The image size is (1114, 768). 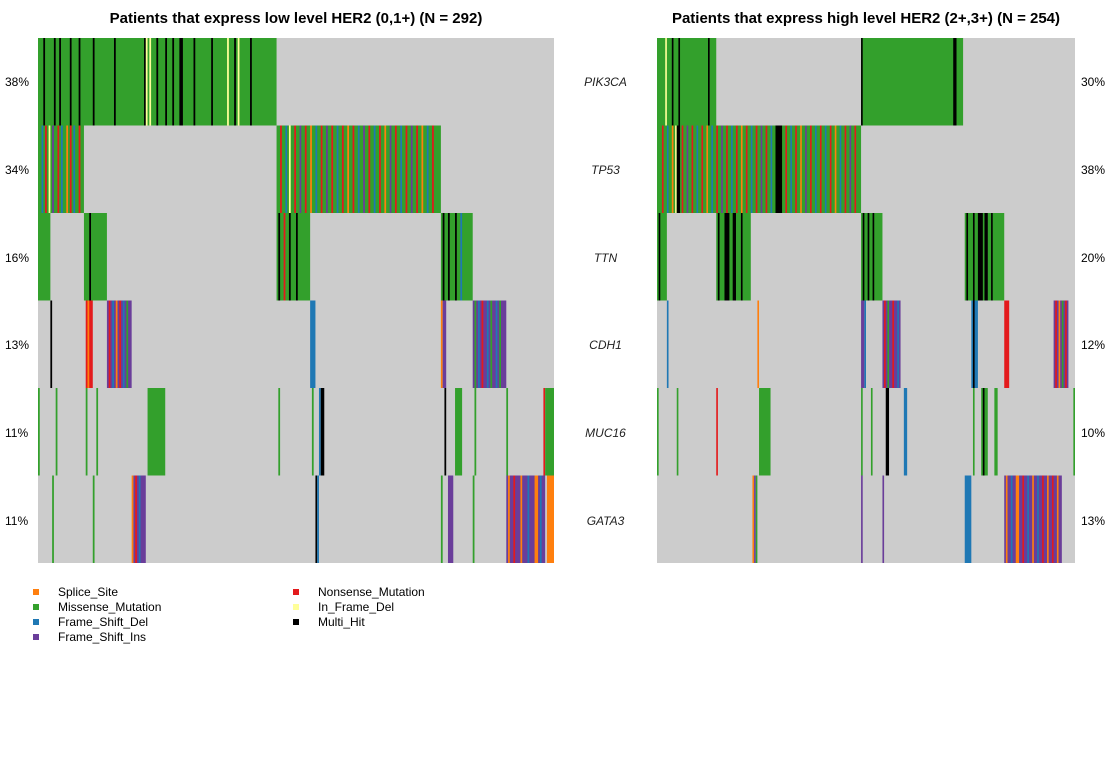 What do you see at coordinates (17, 82) in the screenshot?
I see `left-percent-pik3ca: 38%` at bounding box center [17, 82].